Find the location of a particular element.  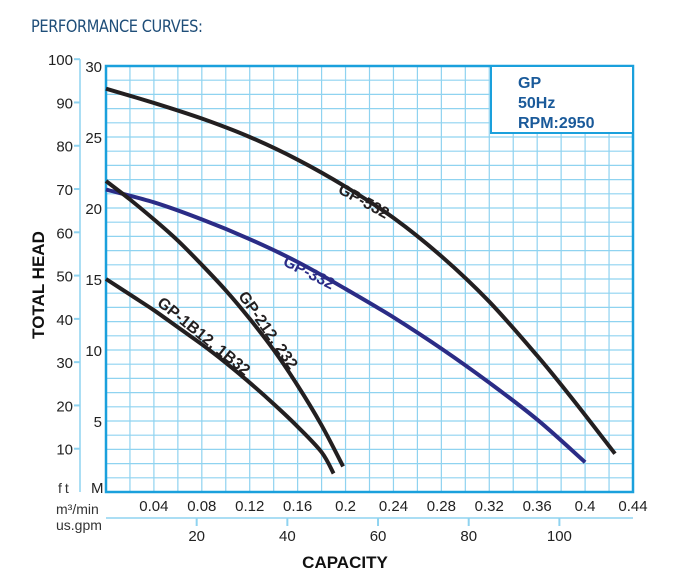

y-tick-label-m: 20 is located at coordinates (93, 209).